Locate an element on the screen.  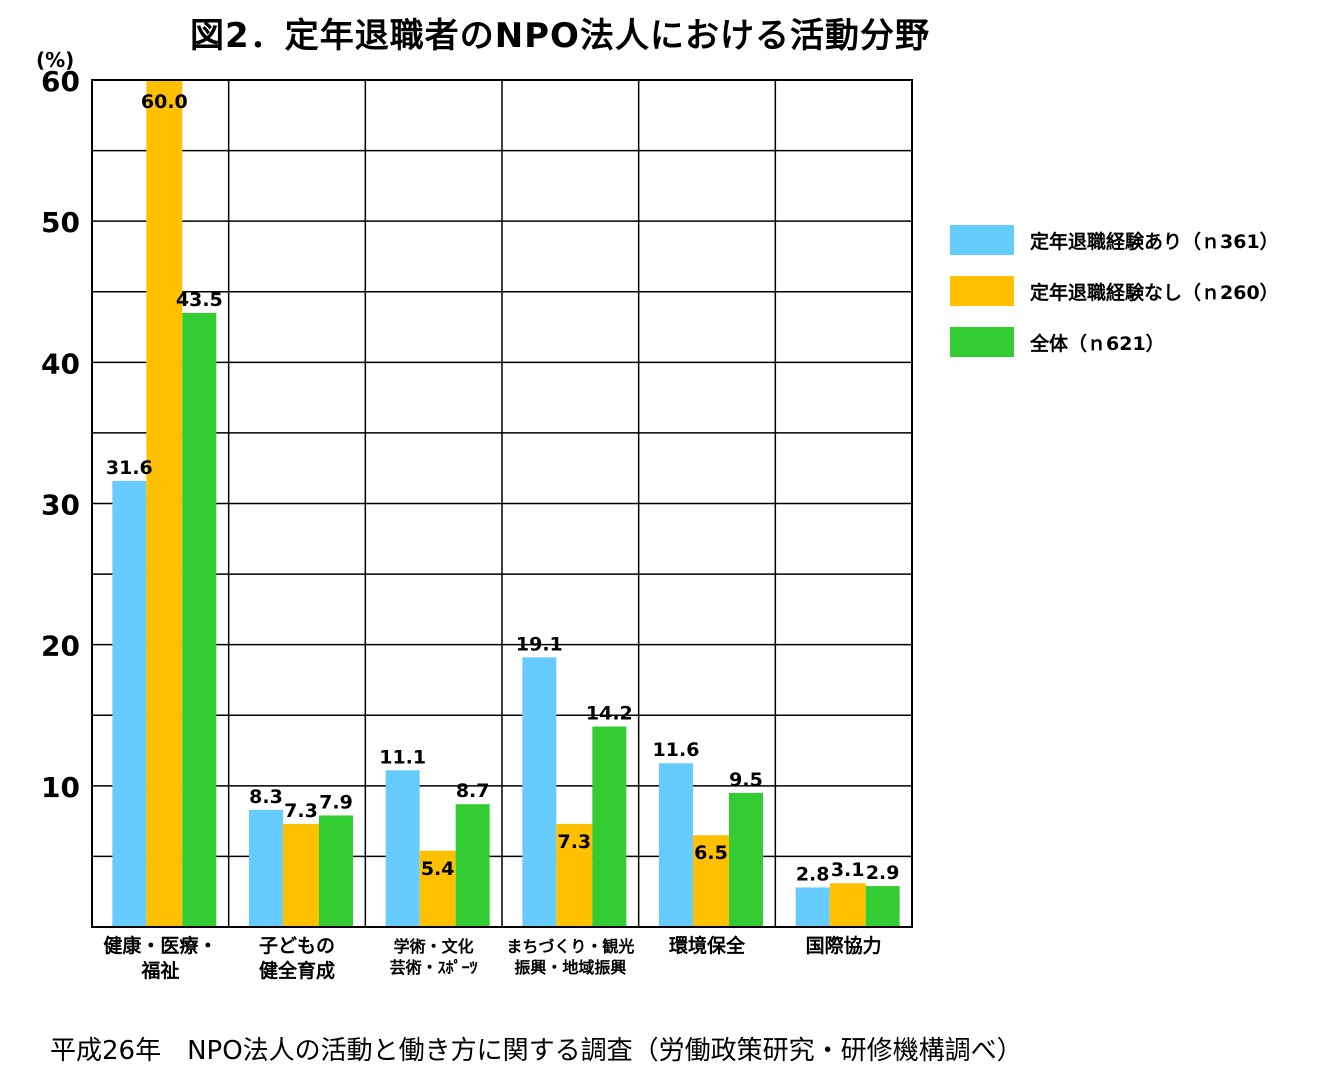
category-label: 福祉 is located at coordinates (159, 970).